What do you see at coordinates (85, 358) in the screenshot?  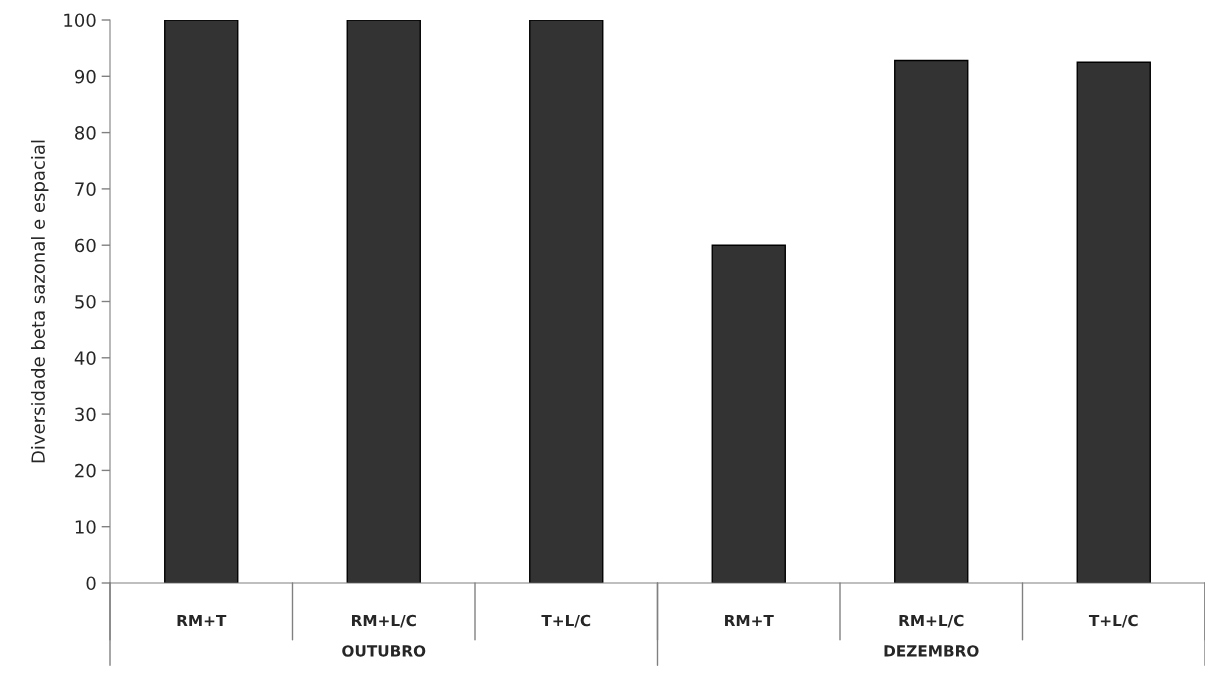 I see `y-tick-label: 40` at bounding box center [85, 358].